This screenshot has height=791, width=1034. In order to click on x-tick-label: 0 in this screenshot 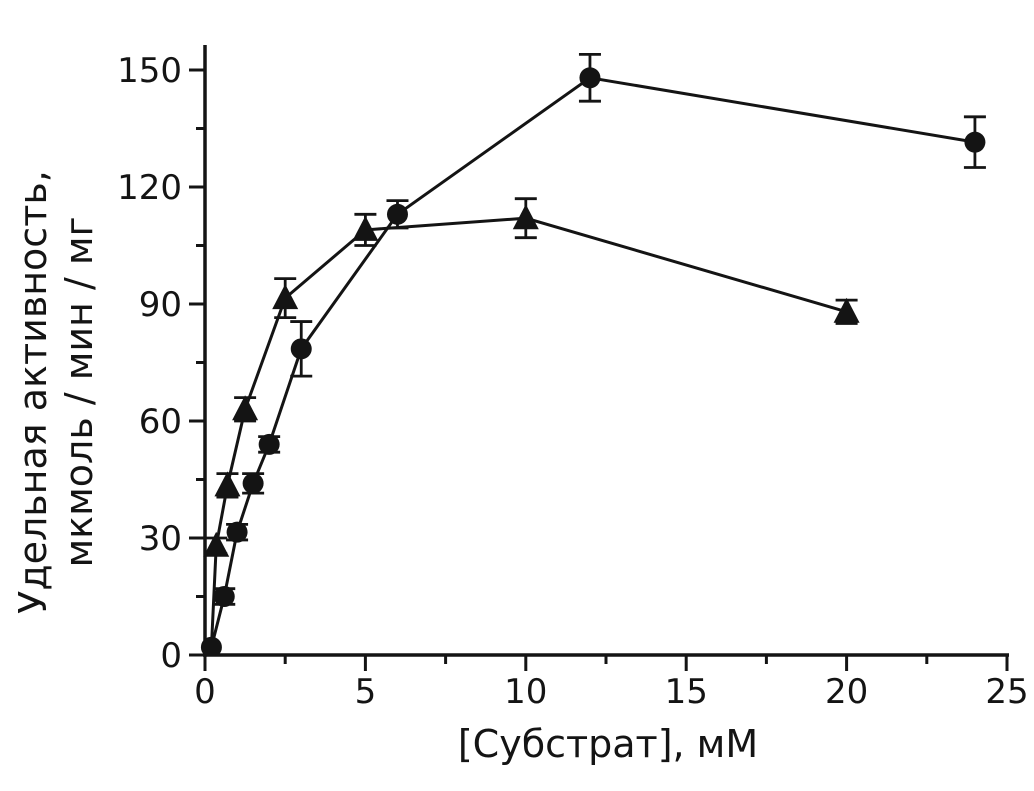, I will do `click(205, 692)`.